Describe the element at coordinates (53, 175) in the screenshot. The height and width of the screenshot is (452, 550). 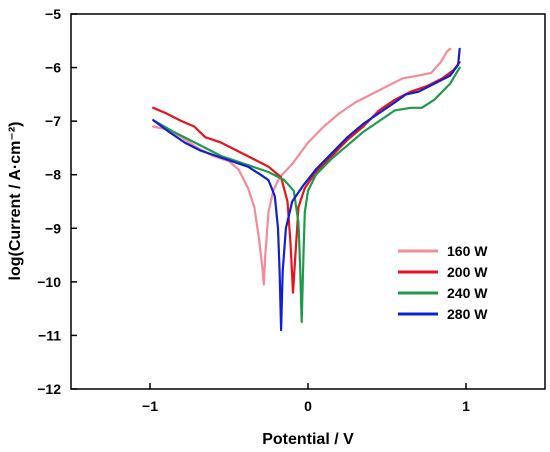
I see `y-tick-label: −8` at that location.